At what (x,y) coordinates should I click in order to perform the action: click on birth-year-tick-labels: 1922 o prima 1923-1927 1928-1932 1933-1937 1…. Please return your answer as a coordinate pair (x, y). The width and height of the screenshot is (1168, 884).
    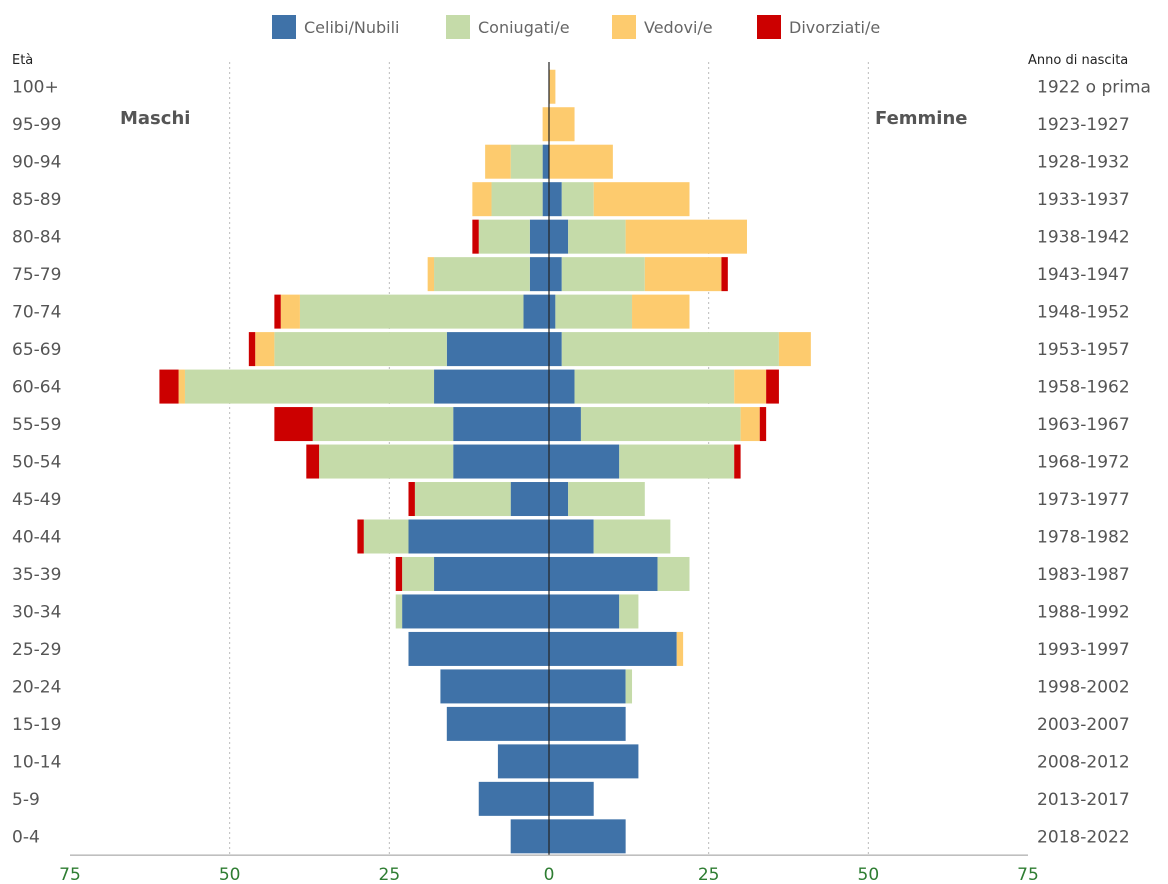
    Looking at the image, I should click on (1094, 463).